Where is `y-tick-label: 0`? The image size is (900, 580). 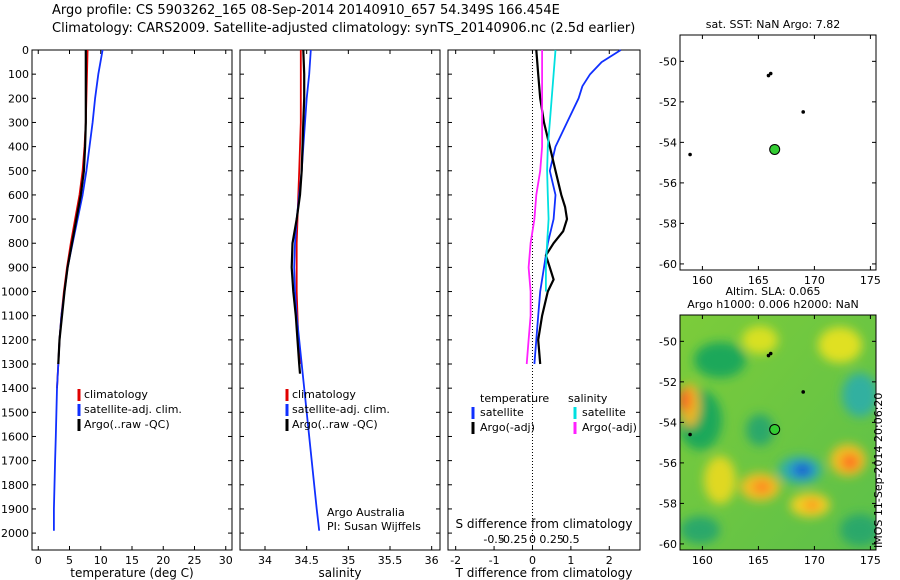 y-tick-label: 0 is located at coordinates (25, 50).